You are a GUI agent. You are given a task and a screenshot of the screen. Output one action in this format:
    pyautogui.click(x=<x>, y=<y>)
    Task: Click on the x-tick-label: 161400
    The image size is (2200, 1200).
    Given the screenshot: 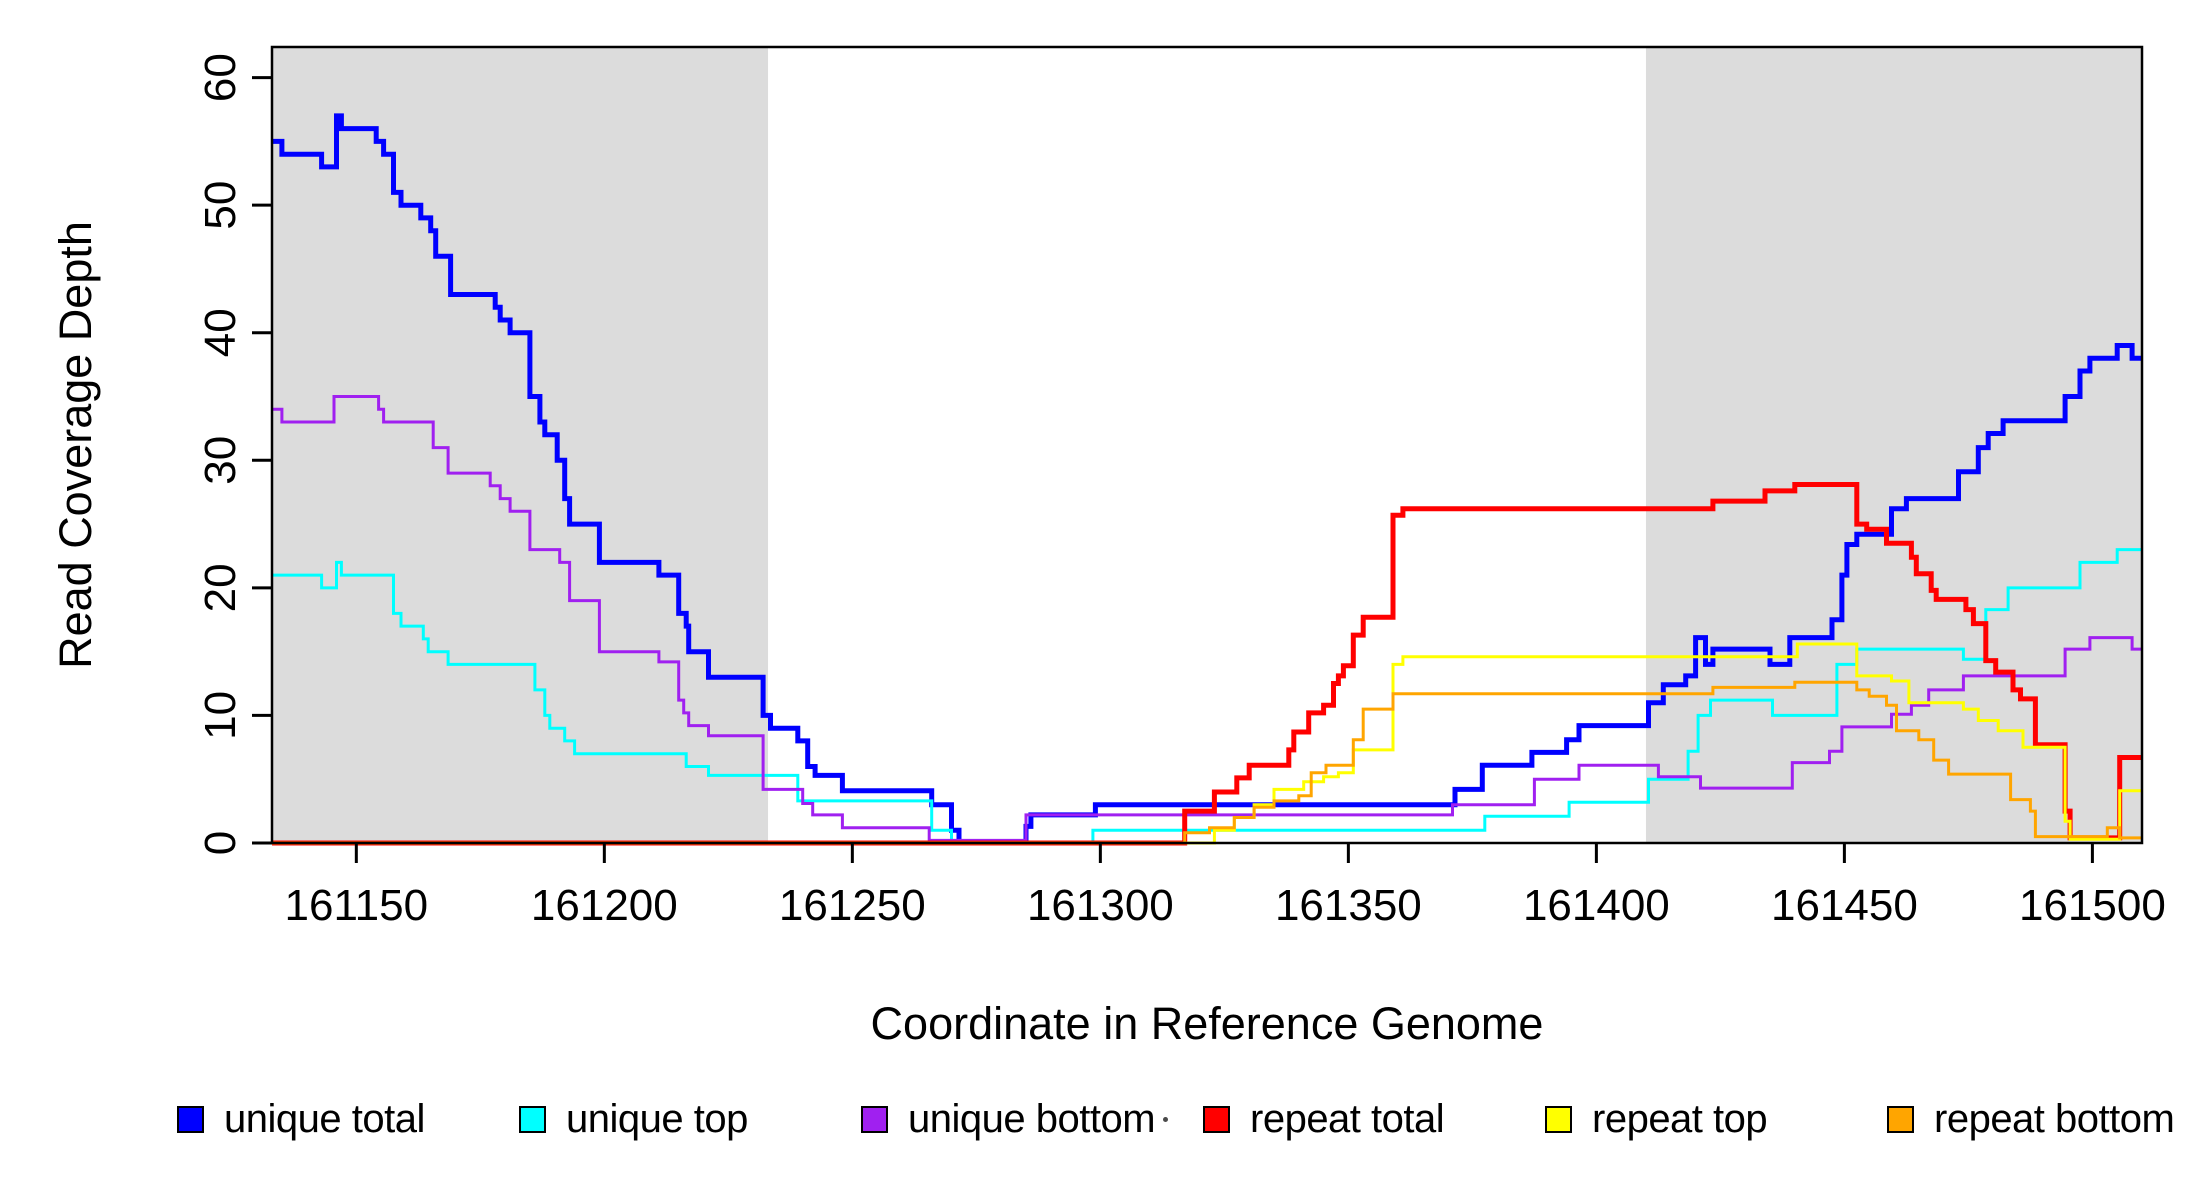 What is the action you would take?
    pyautogui.click(x=1596, y=905)
    